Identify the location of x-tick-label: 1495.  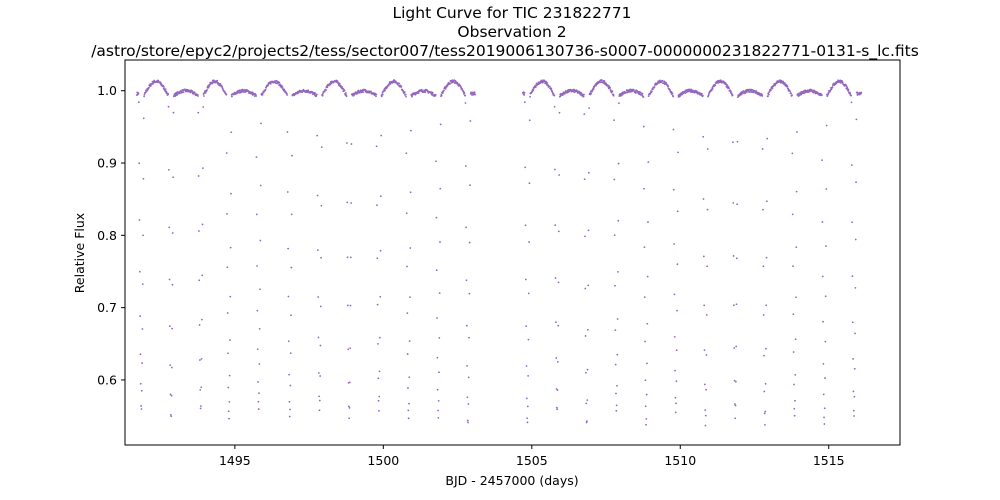
(235, 460).